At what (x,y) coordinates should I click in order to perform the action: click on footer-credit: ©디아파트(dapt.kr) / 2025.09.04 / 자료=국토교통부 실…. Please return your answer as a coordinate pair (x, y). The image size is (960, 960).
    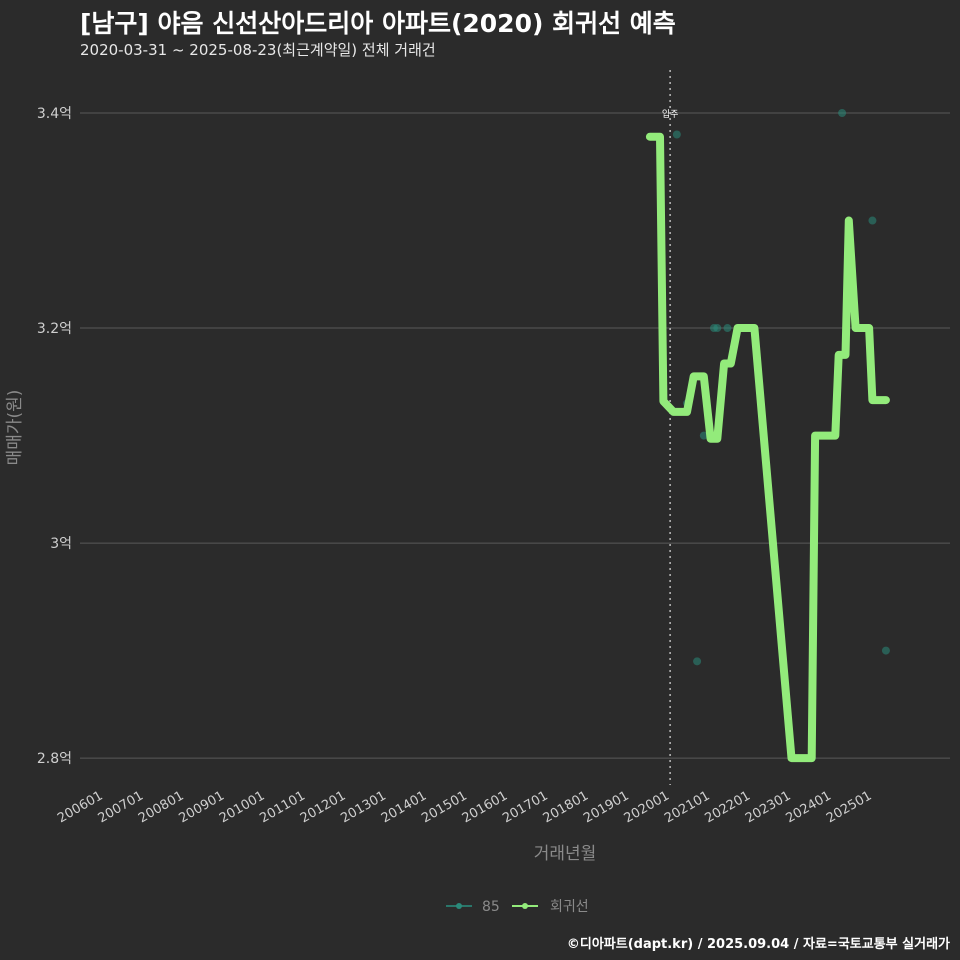
    Looking at the image, I should click on (758, 944).